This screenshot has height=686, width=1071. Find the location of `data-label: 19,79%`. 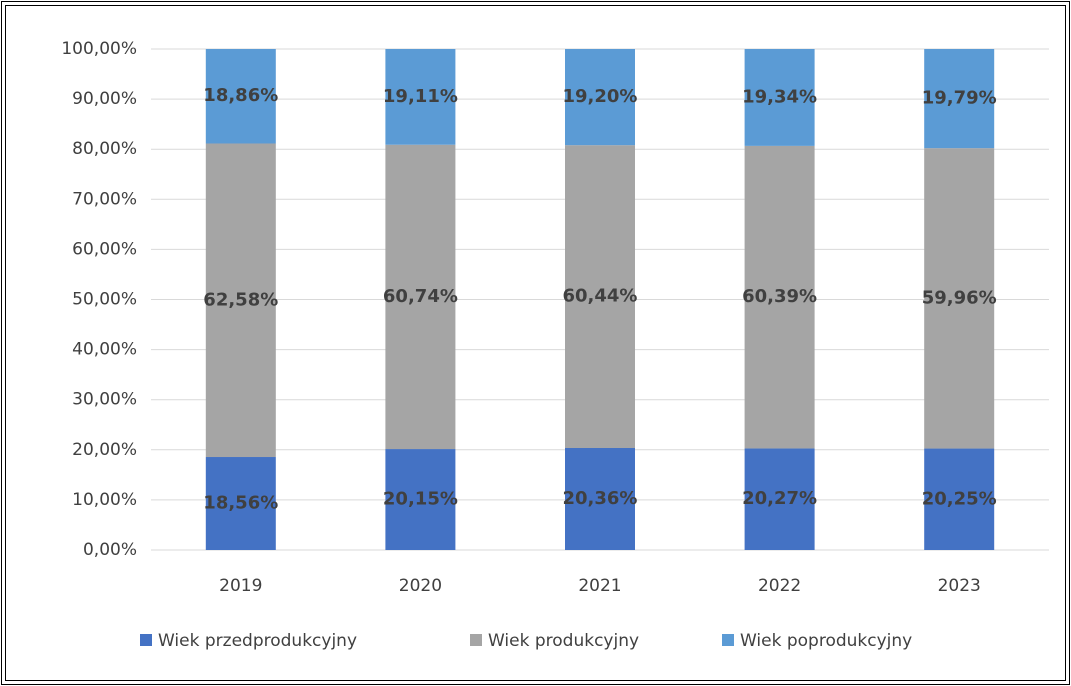

data-label: 19,79% is located at coordinates (959, 98).